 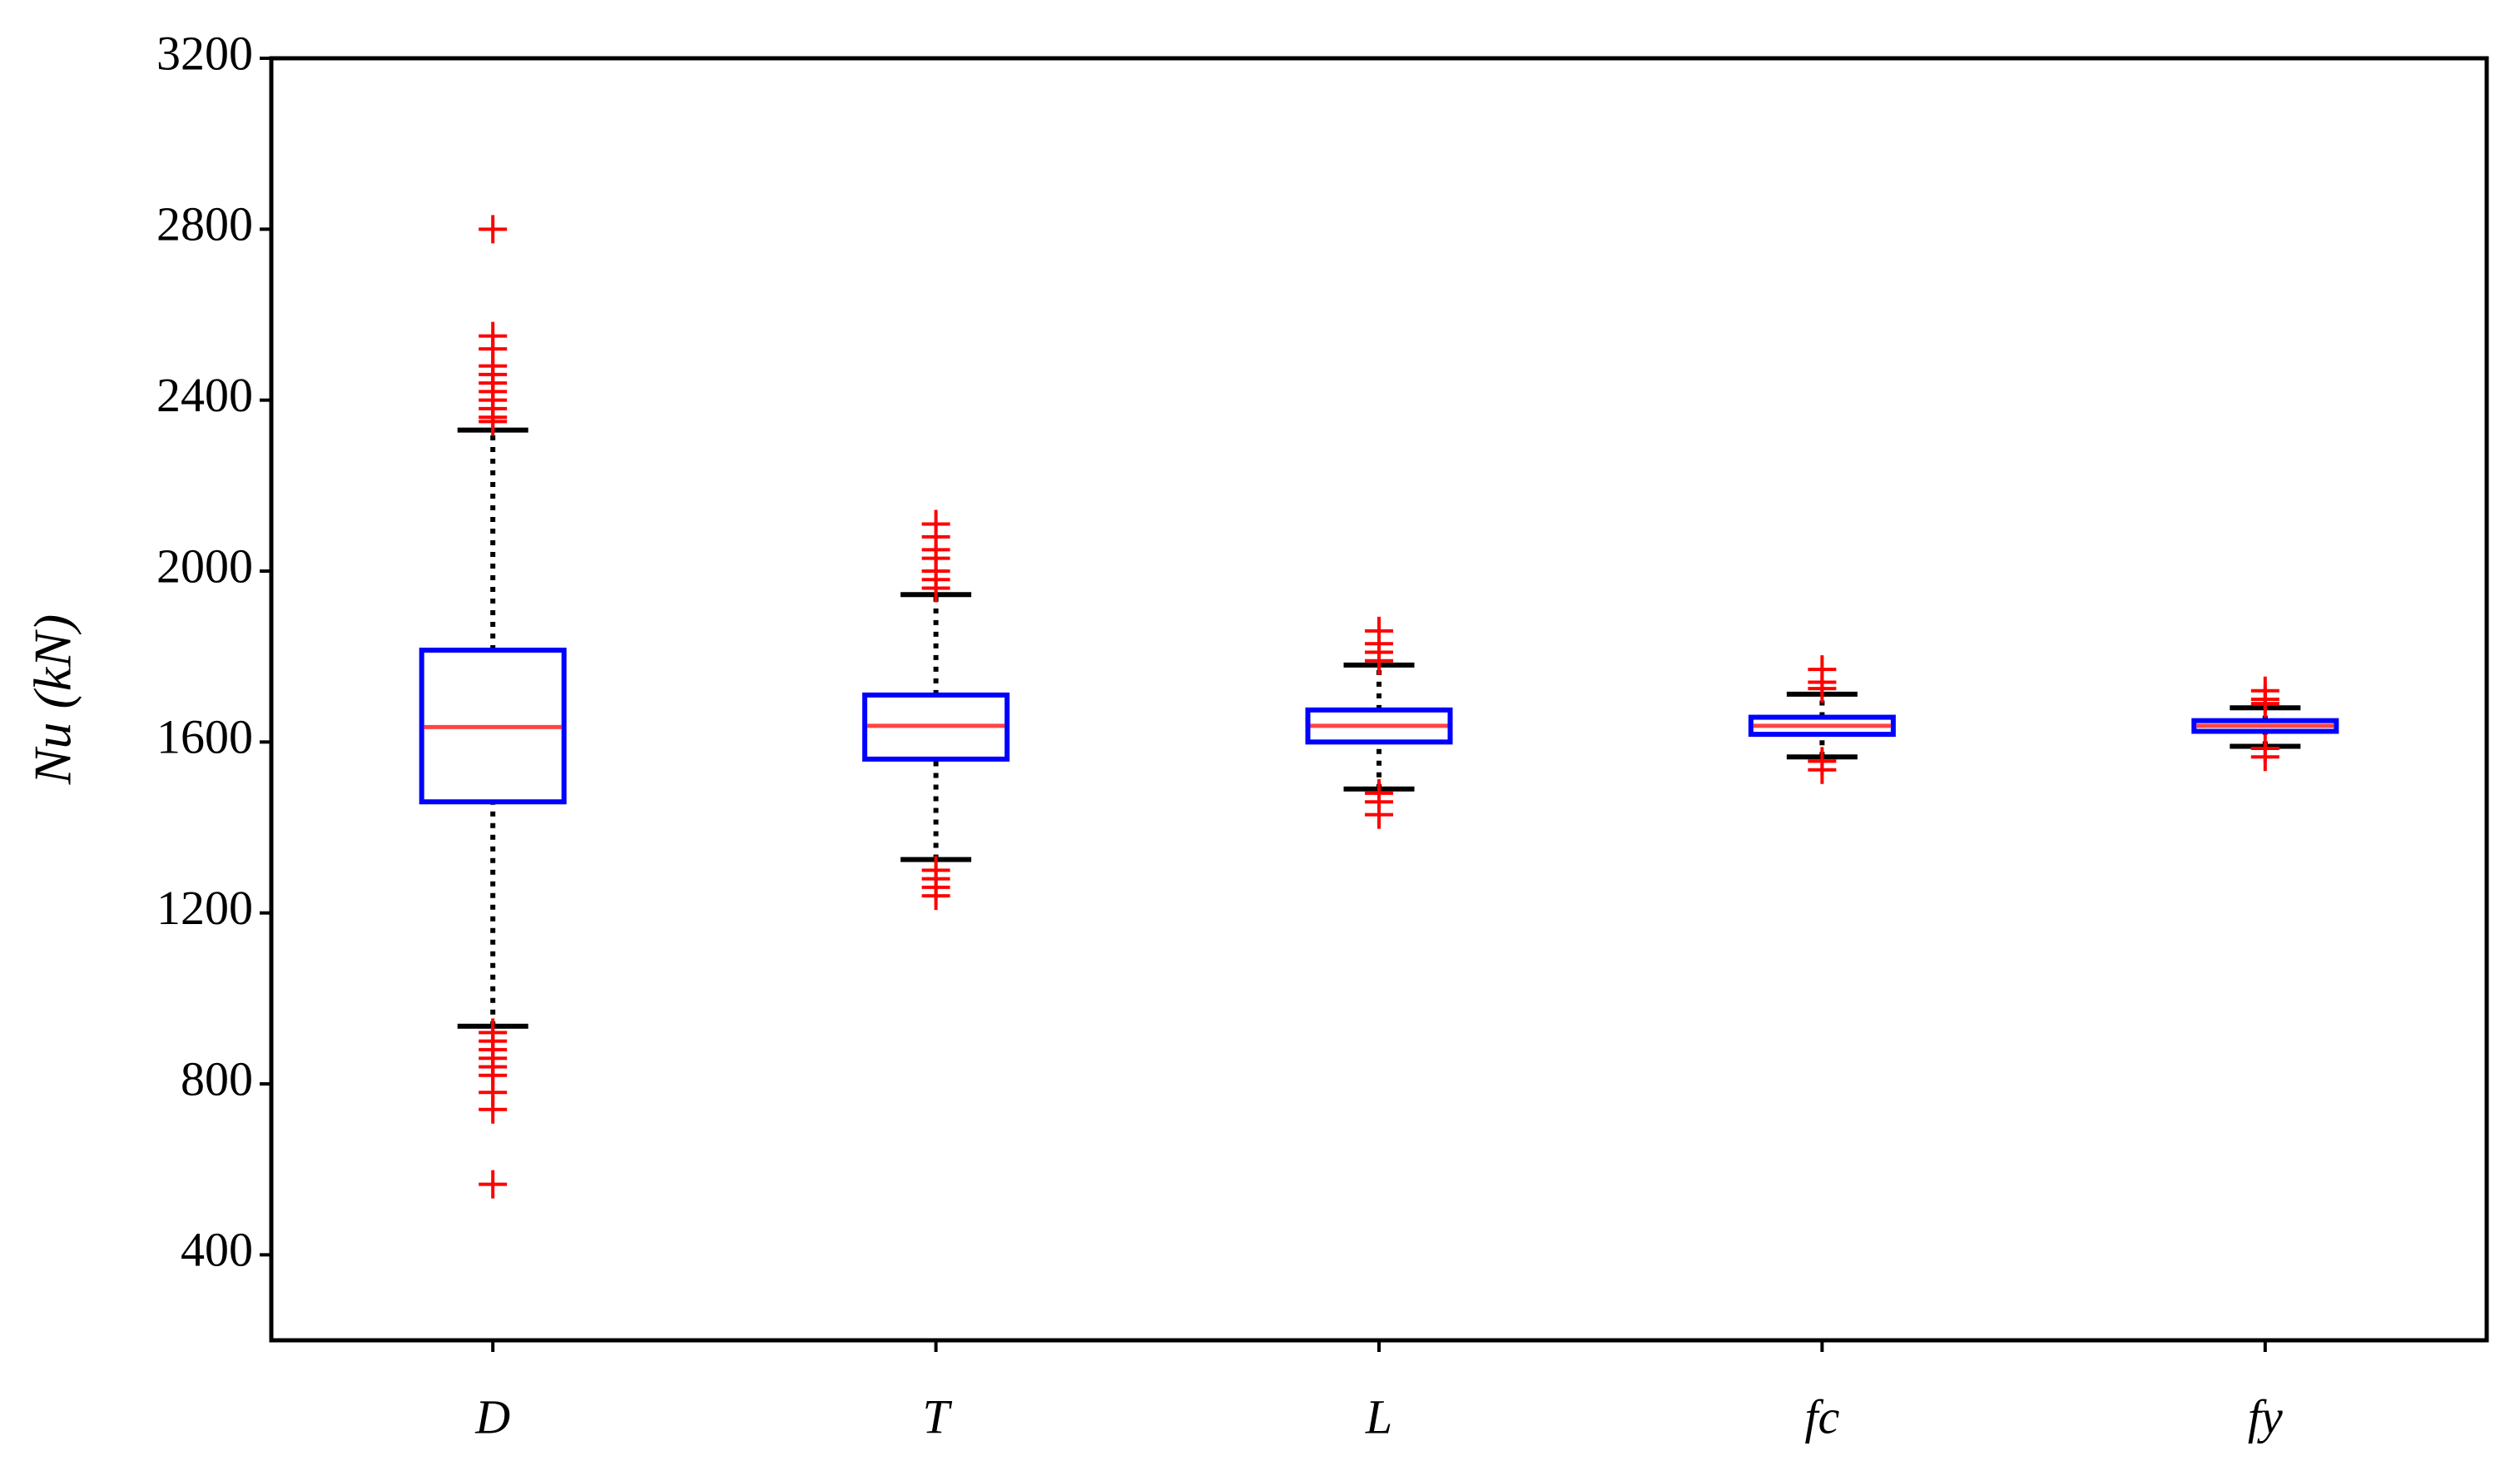 I want to click on y-tick-label: 800, so click(x=217, y=1078).